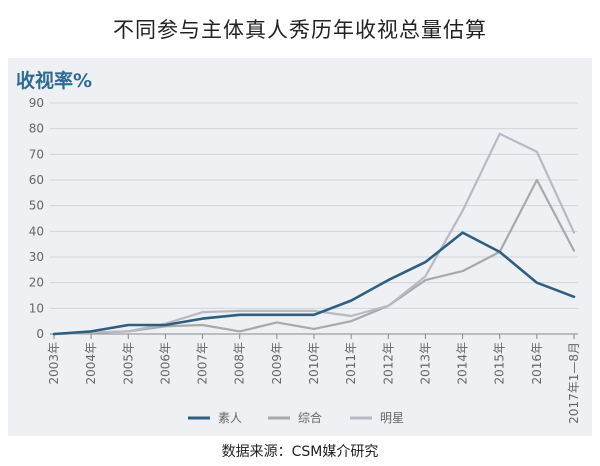 Image resolution: width=600 pixels, height=466 pixels. What do you see at coordinates (500, 363) in the screenshot?
I see `x-tick-label: 2015年` at bounding box center [500, 363].